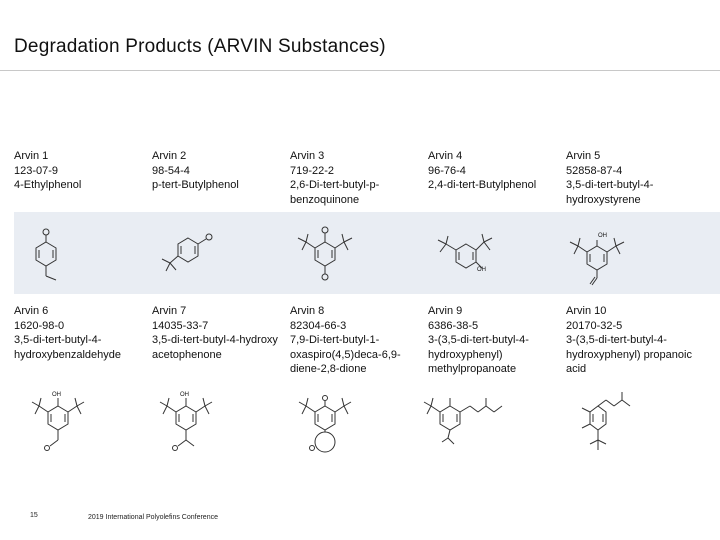  What do you see at coordinates (607, 270) in the screenshot?
I see `hydroxystyrene-structure-icon` at bounding box center [607, 270].